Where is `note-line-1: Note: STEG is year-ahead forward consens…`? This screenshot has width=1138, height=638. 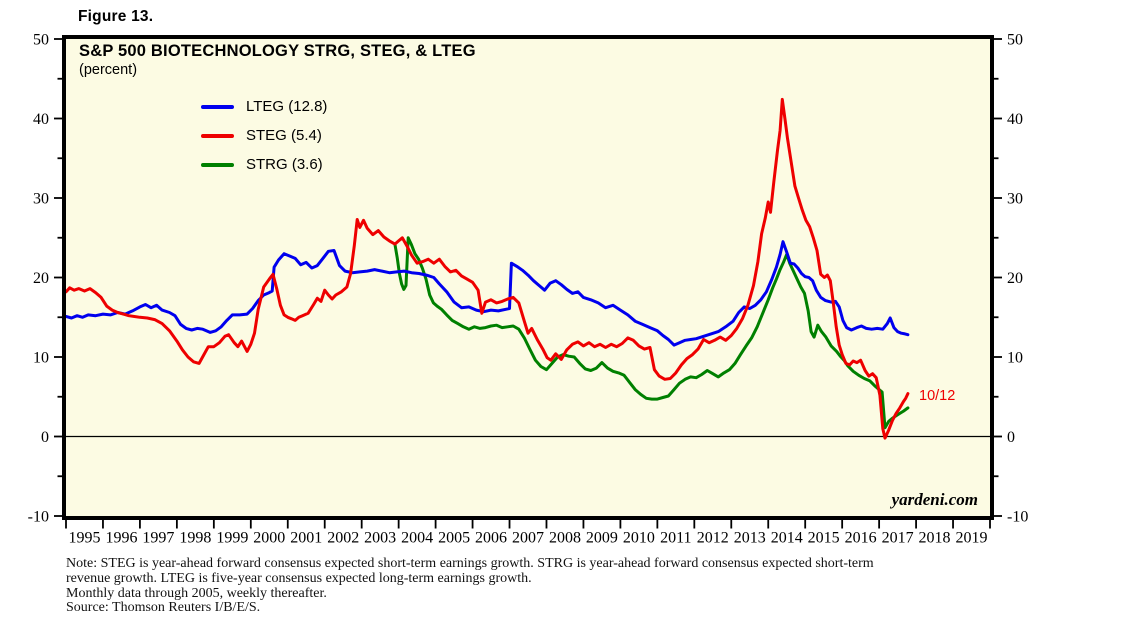 note-line-1: Note: STEG is year-ahead forward consens… is located at coordinates (470, 563).